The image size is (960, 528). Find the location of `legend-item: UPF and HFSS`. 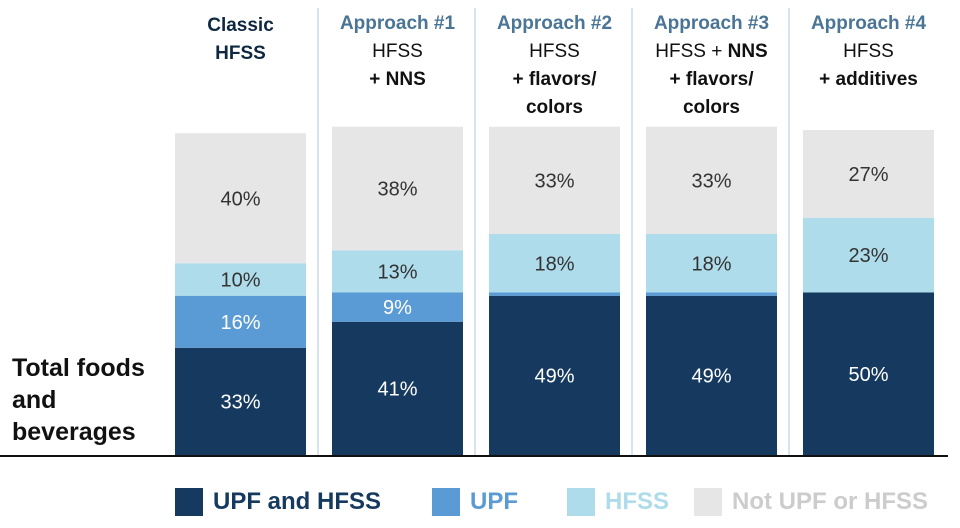

legend-item: UPF and HFSS is located at coordinates (278, 502).